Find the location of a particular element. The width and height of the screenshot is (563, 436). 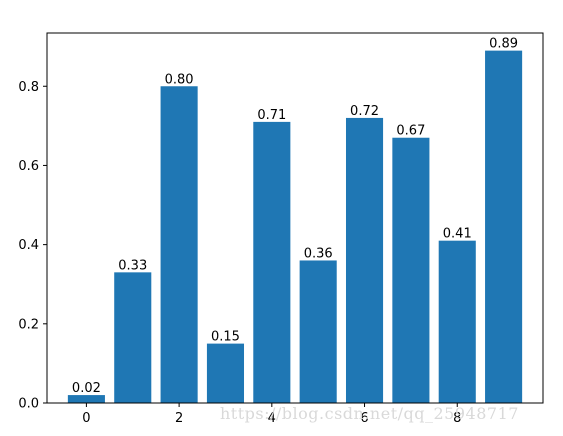

y-tick-label: 0.2 is located at coordinates (28, 324).